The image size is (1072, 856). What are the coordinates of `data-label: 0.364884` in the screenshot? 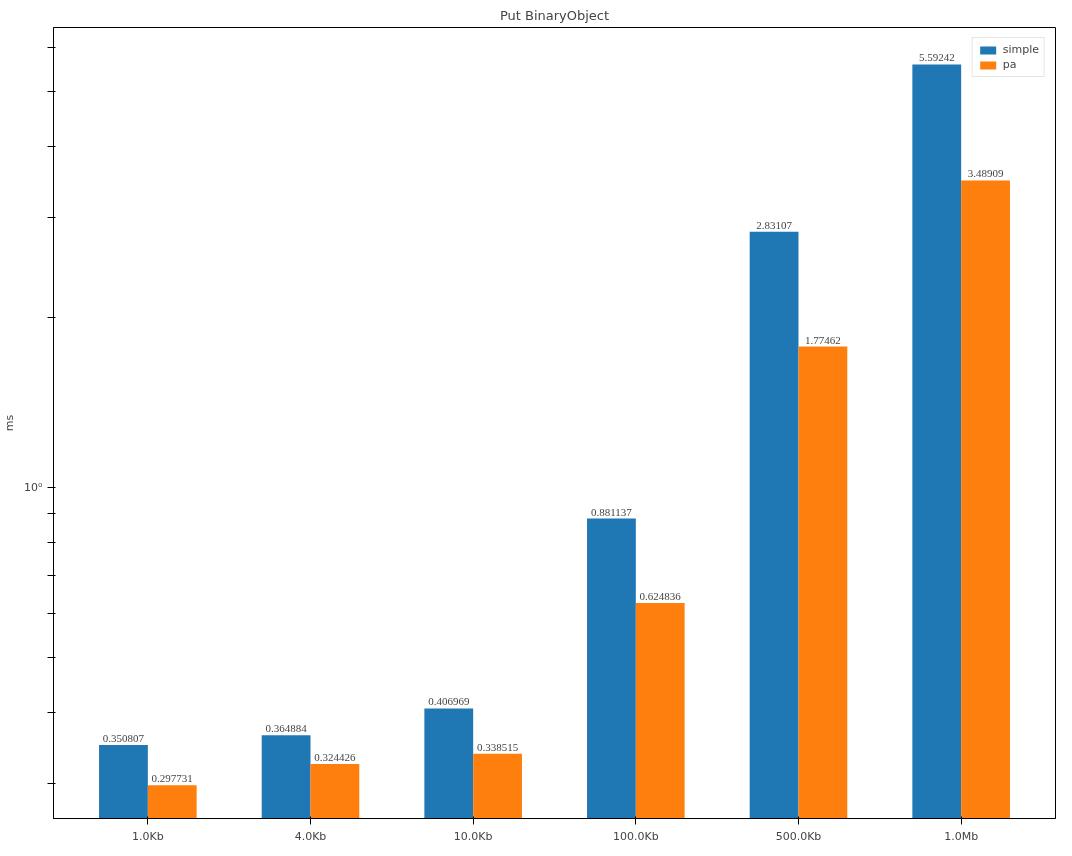 It's located at (286, 728).